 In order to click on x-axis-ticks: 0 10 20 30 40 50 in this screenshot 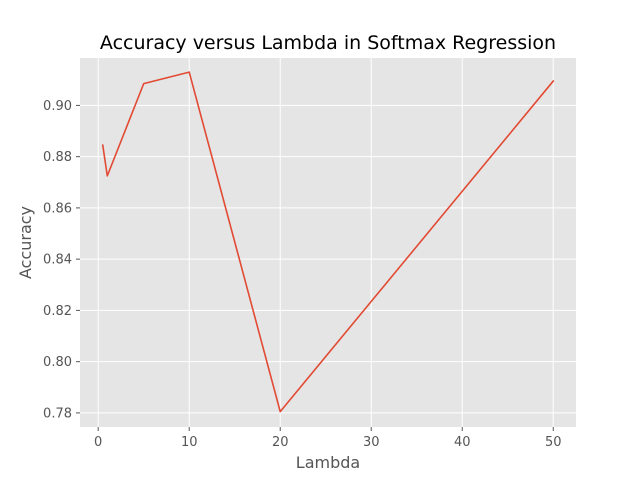, I will do `click(328, 438)`.